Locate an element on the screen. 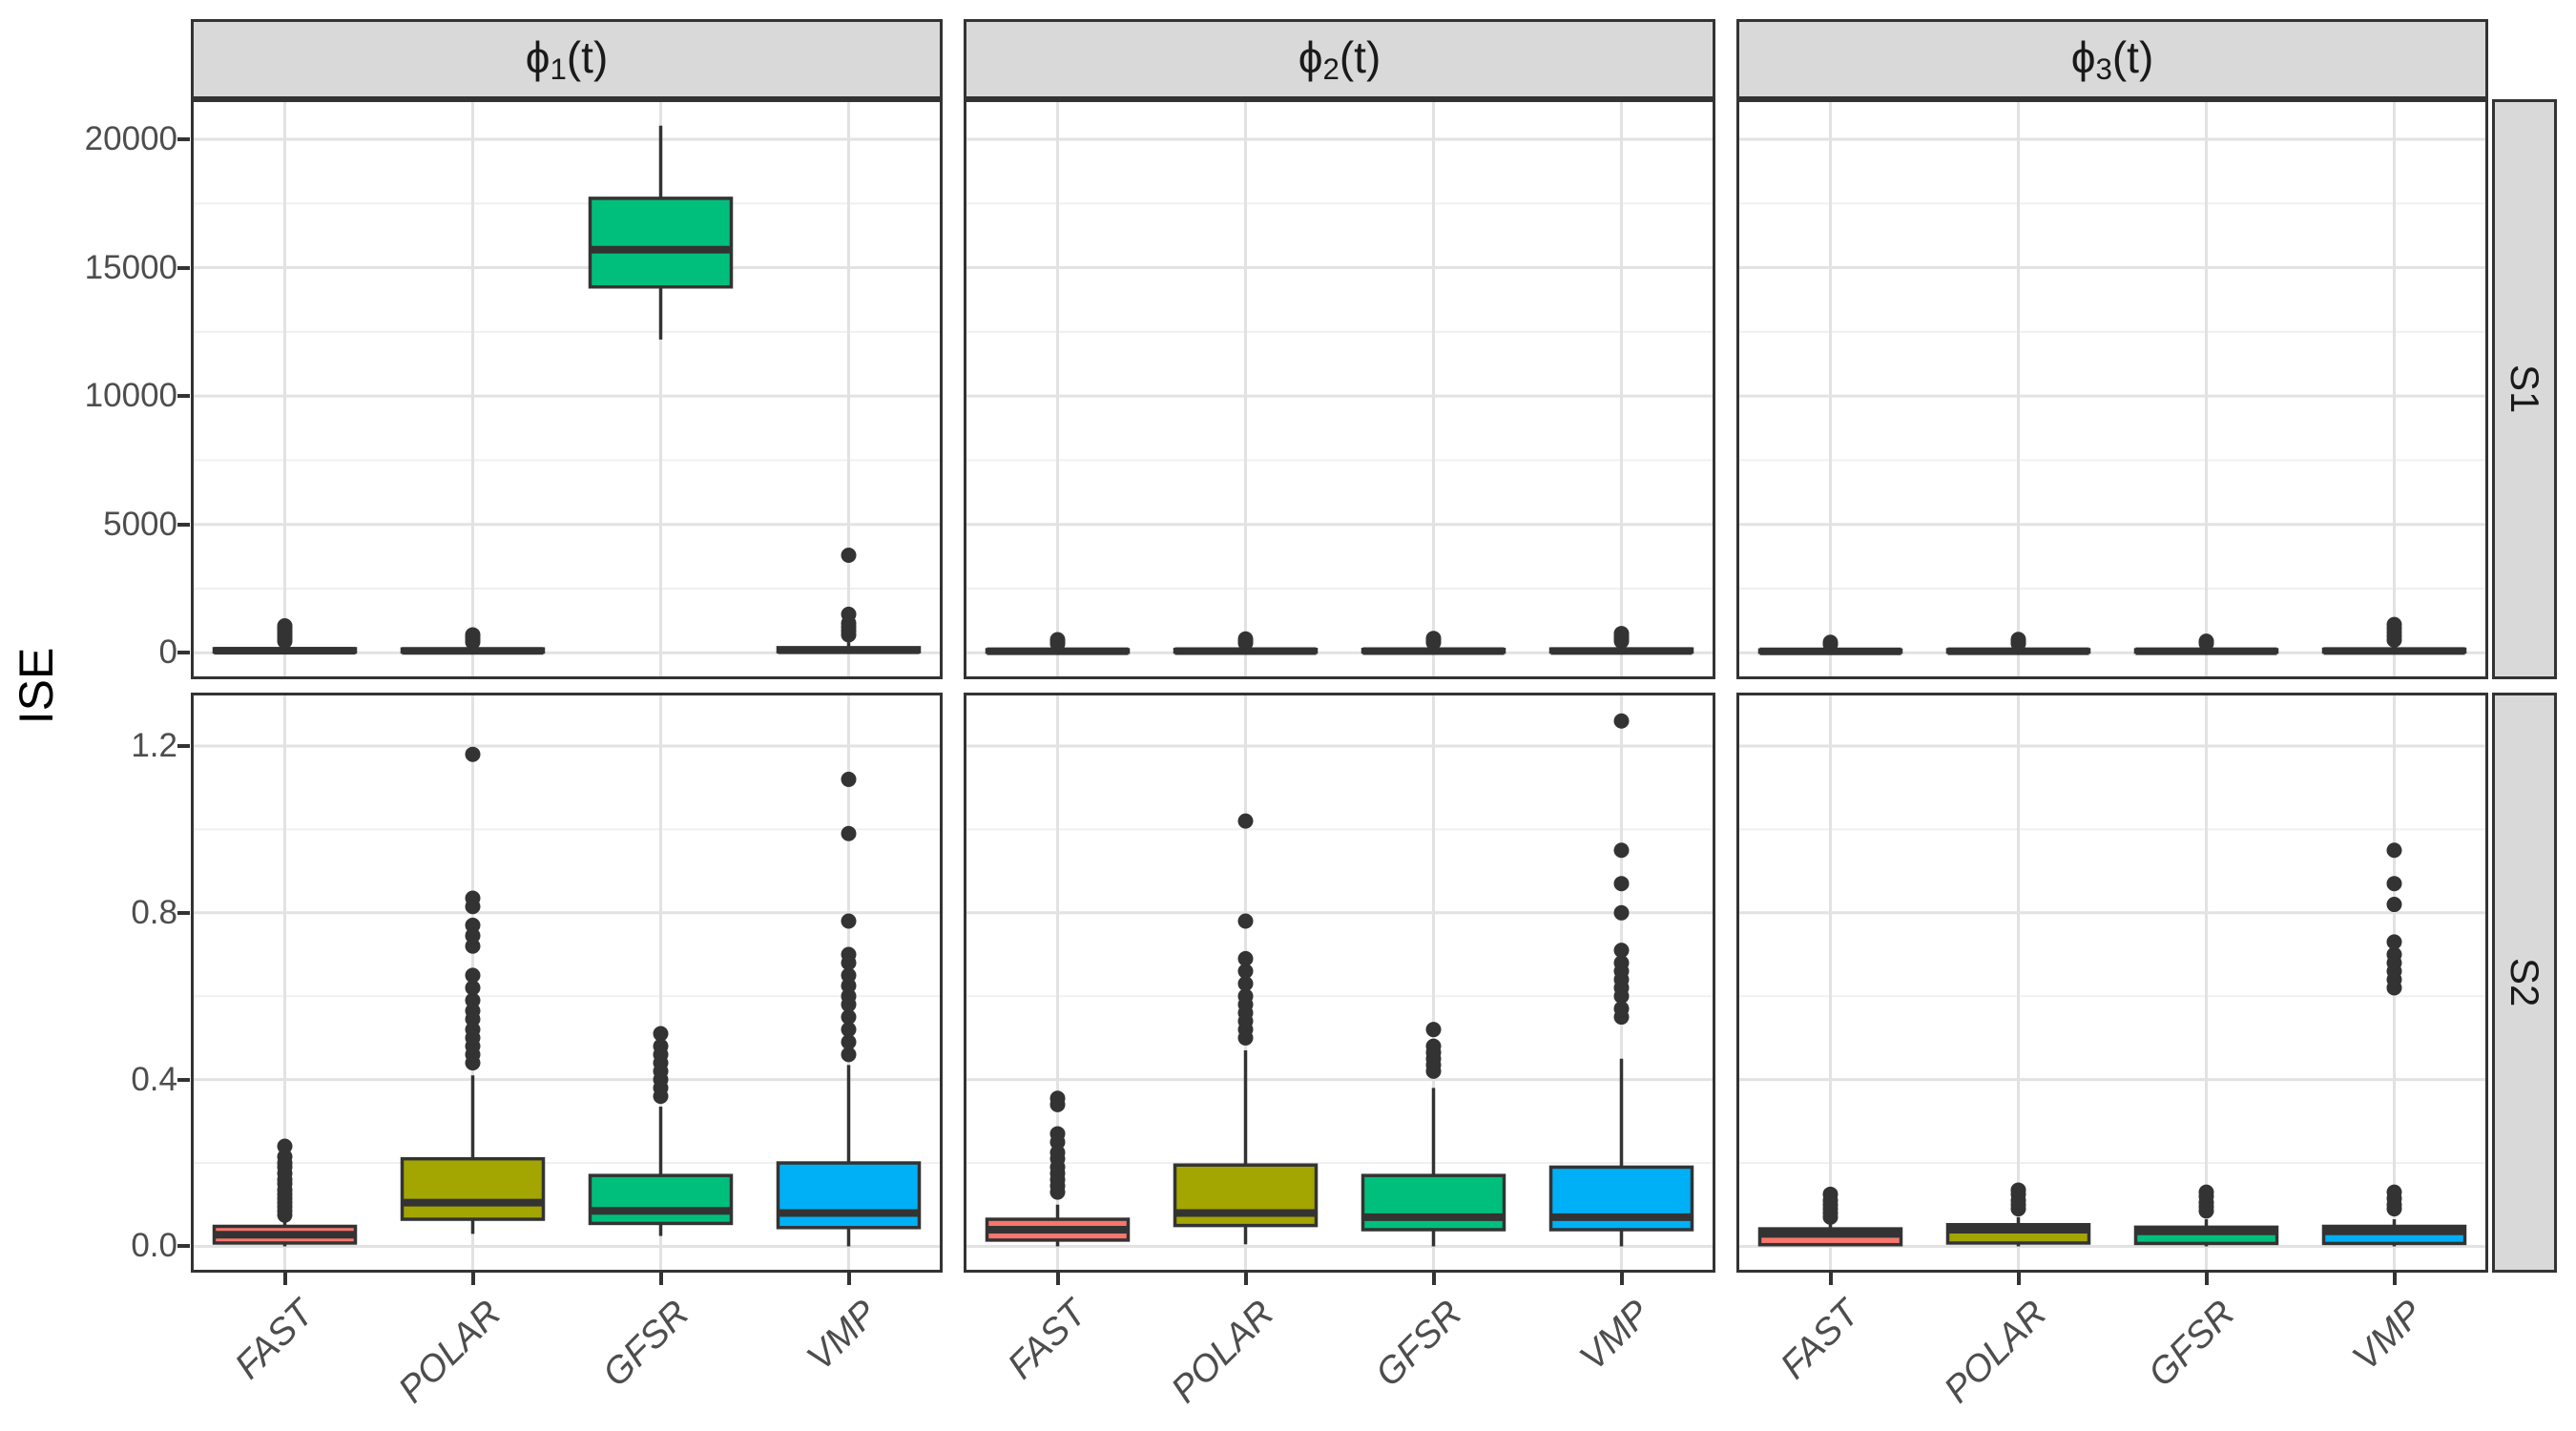 This screenshot has height=1431, width=2576. panel-phi3-s1 is located at coordinates (2112, 389).